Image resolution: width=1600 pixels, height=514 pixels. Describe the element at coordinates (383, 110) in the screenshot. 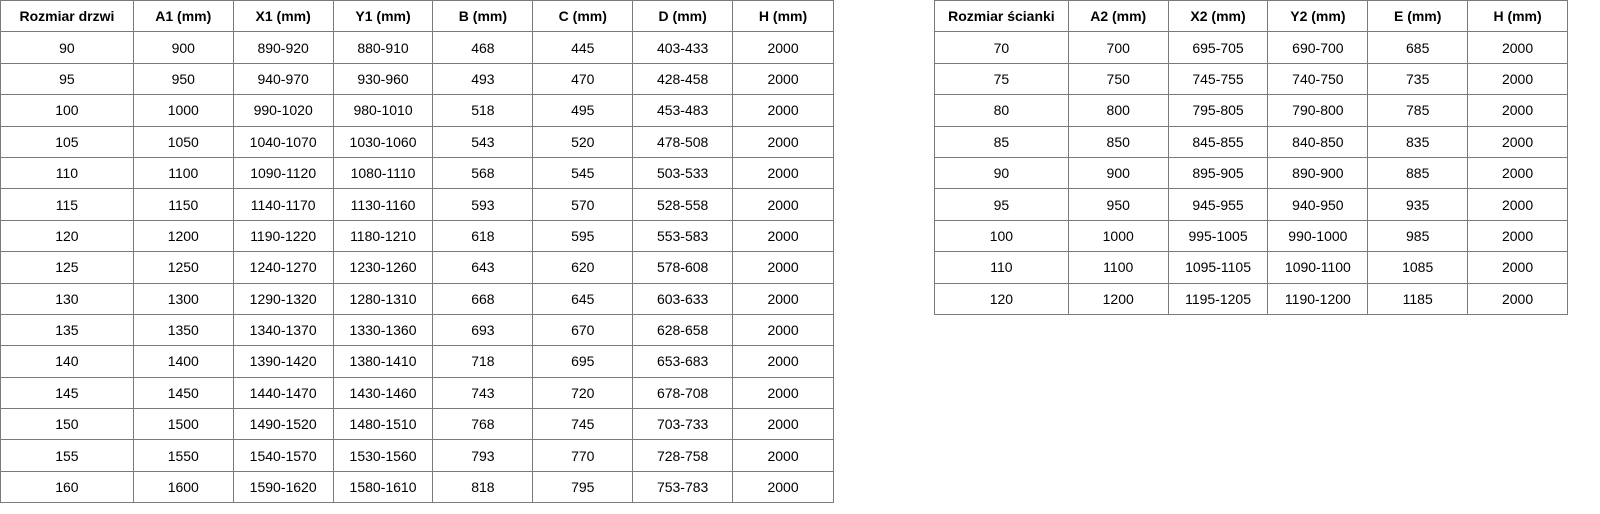

I see `table-cell: 980-1010` at that location.